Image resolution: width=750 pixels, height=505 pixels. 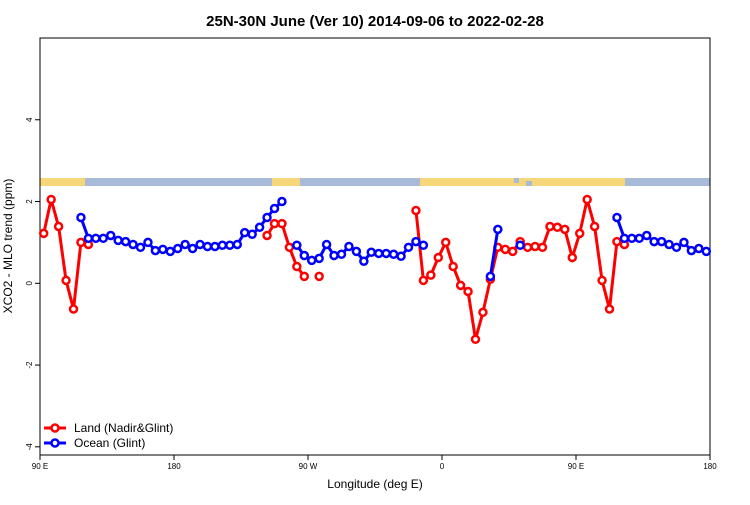 I want to click on legend: Land (Nadir&Glint)Ocean (Glint), so click(x=108, y=435).